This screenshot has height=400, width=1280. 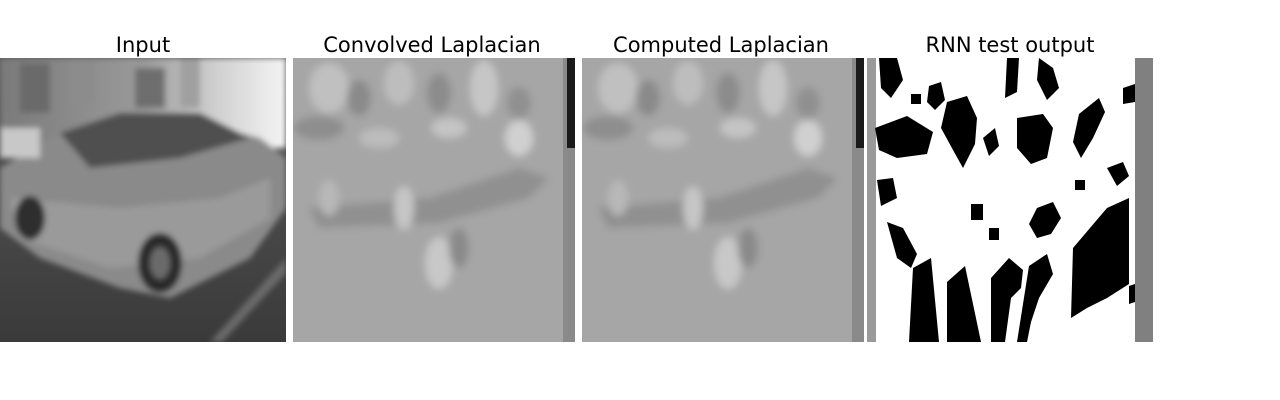 I want to click on panel-title-rnn-test-output: RNN test output, so click(x=1010, y=45).